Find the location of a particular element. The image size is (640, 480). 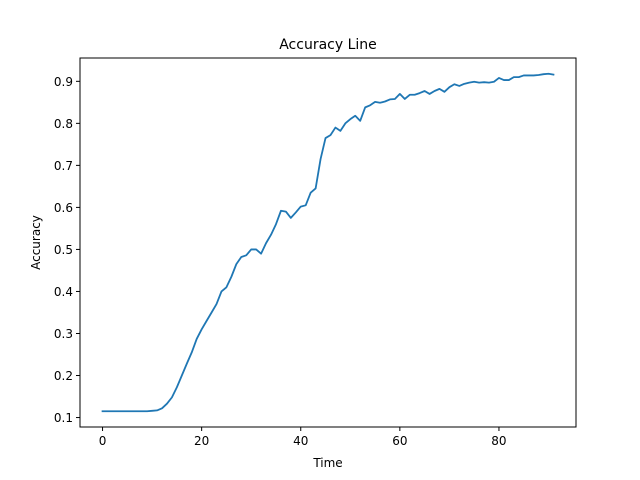

y-tick-label: 0.6 is located at coordinates (63, 208).